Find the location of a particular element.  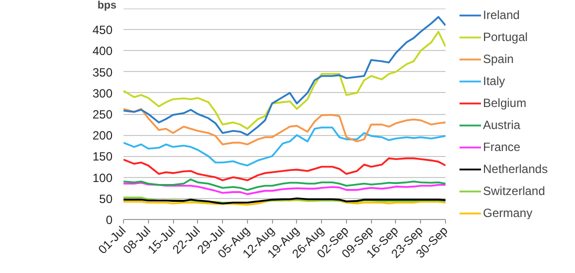

y-tick-label: 50 is located at coordinates (106, 199).